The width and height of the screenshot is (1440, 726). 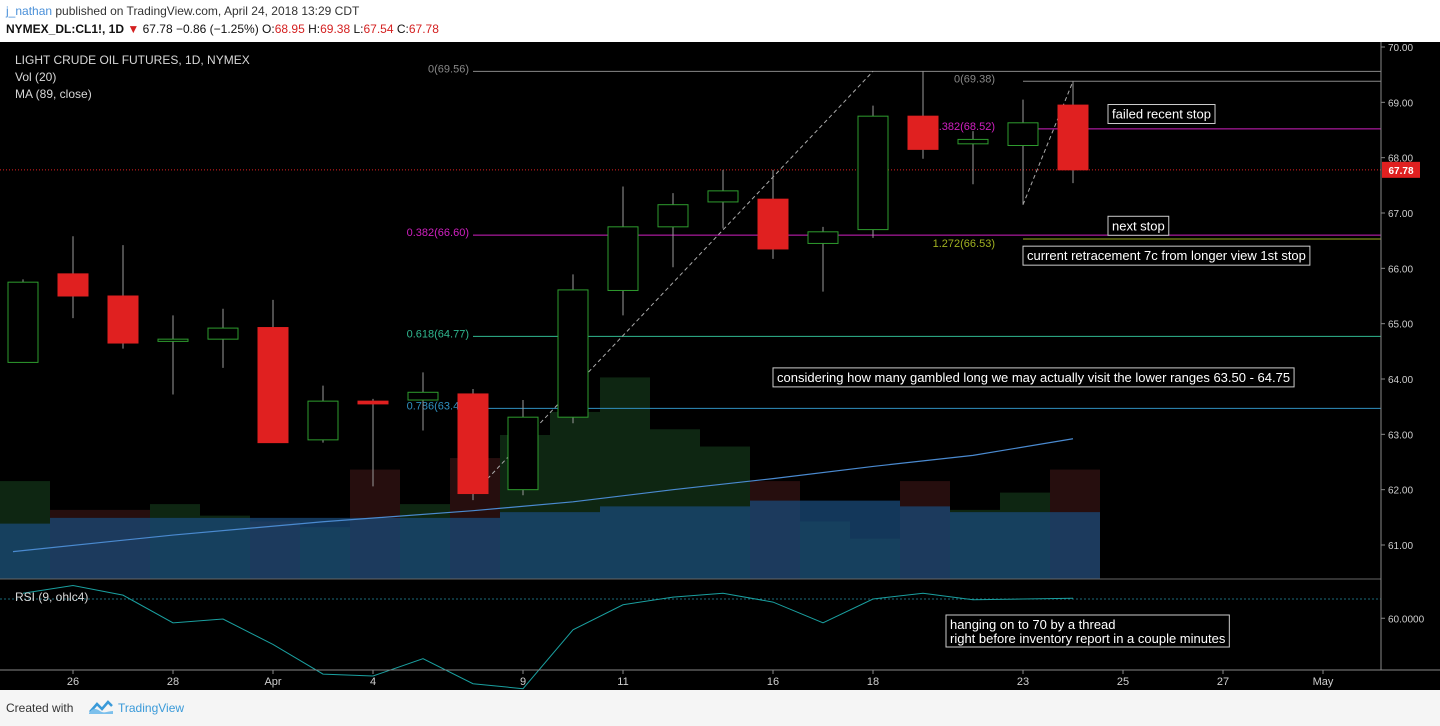 What do you see at coordinates (268, 29) in the screenshot?
I see `open-label: O:` at bounding box center [268, 29].